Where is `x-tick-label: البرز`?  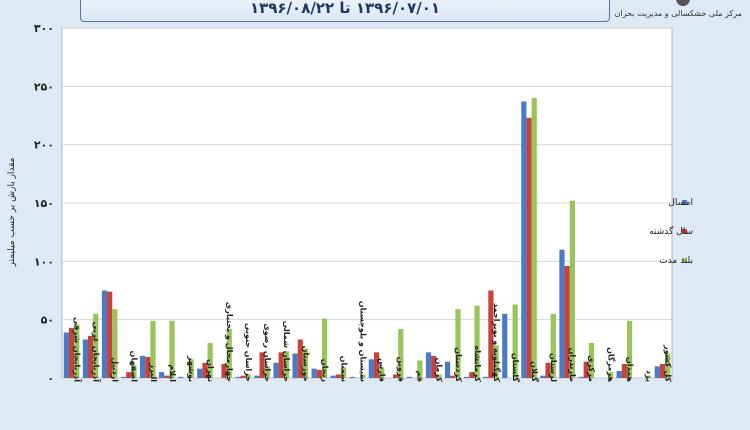
x-tick-label: البرز is located at coordinates (153, 372).